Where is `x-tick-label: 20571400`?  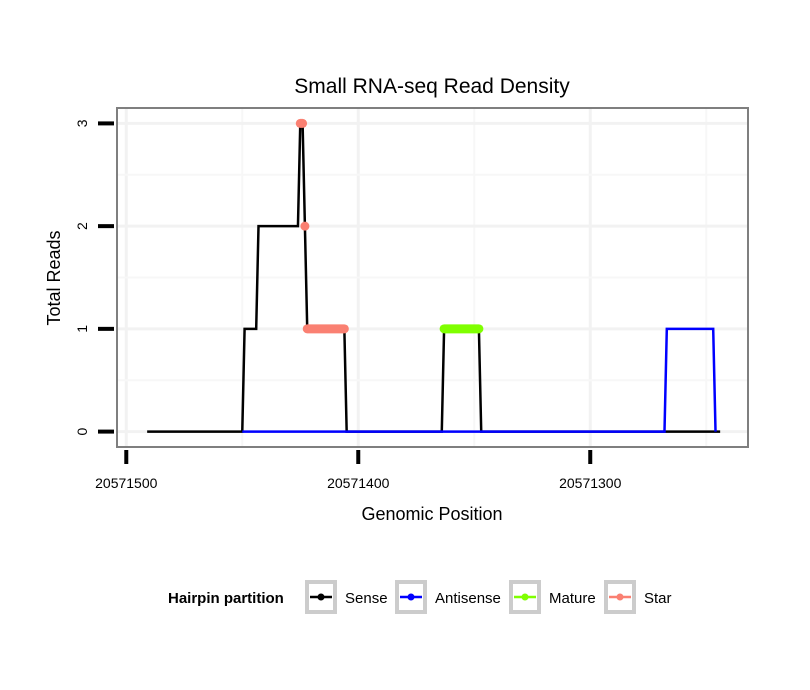
x-tick-label: 20571400 is located at coordinates (358, 483).